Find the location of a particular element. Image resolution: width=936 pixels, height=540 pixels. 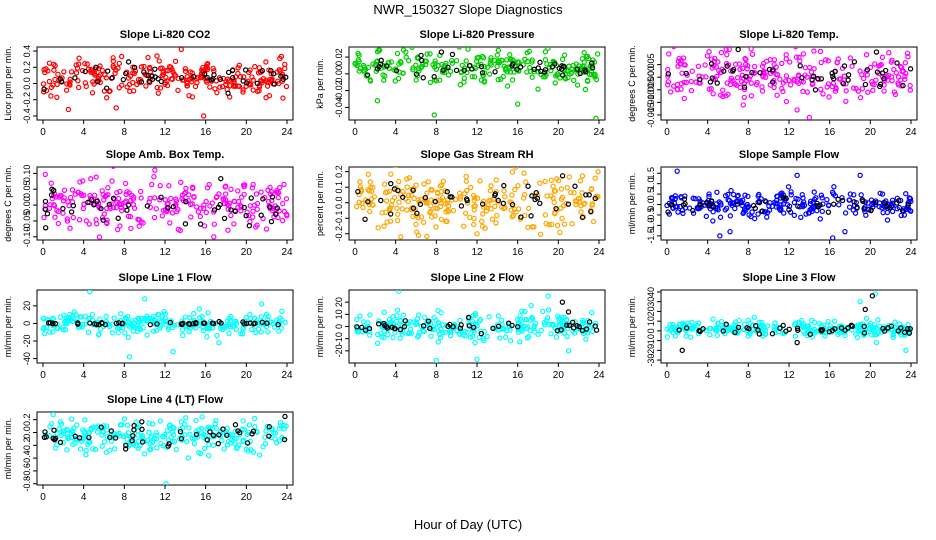

y-tick-label: -1.0 is located at coordinates (651, 226).